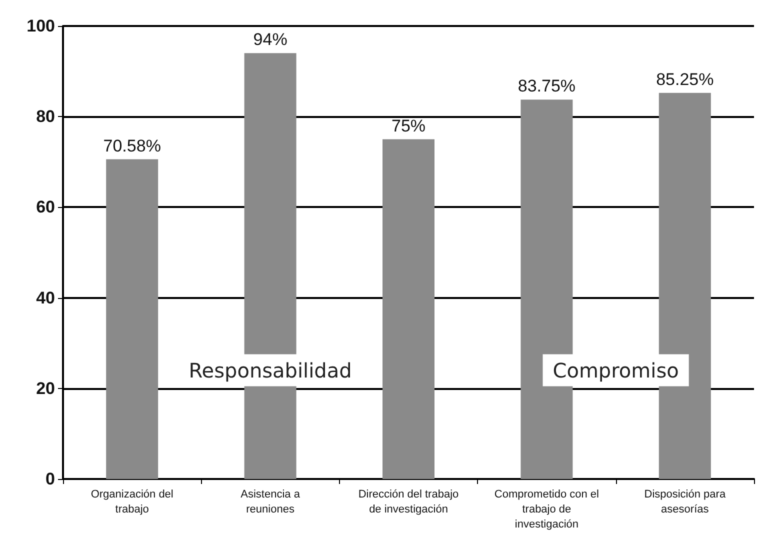  Describe the element at coordinates (45, 388) in the screenshot. I see `y-tick-label: 20` at that location.